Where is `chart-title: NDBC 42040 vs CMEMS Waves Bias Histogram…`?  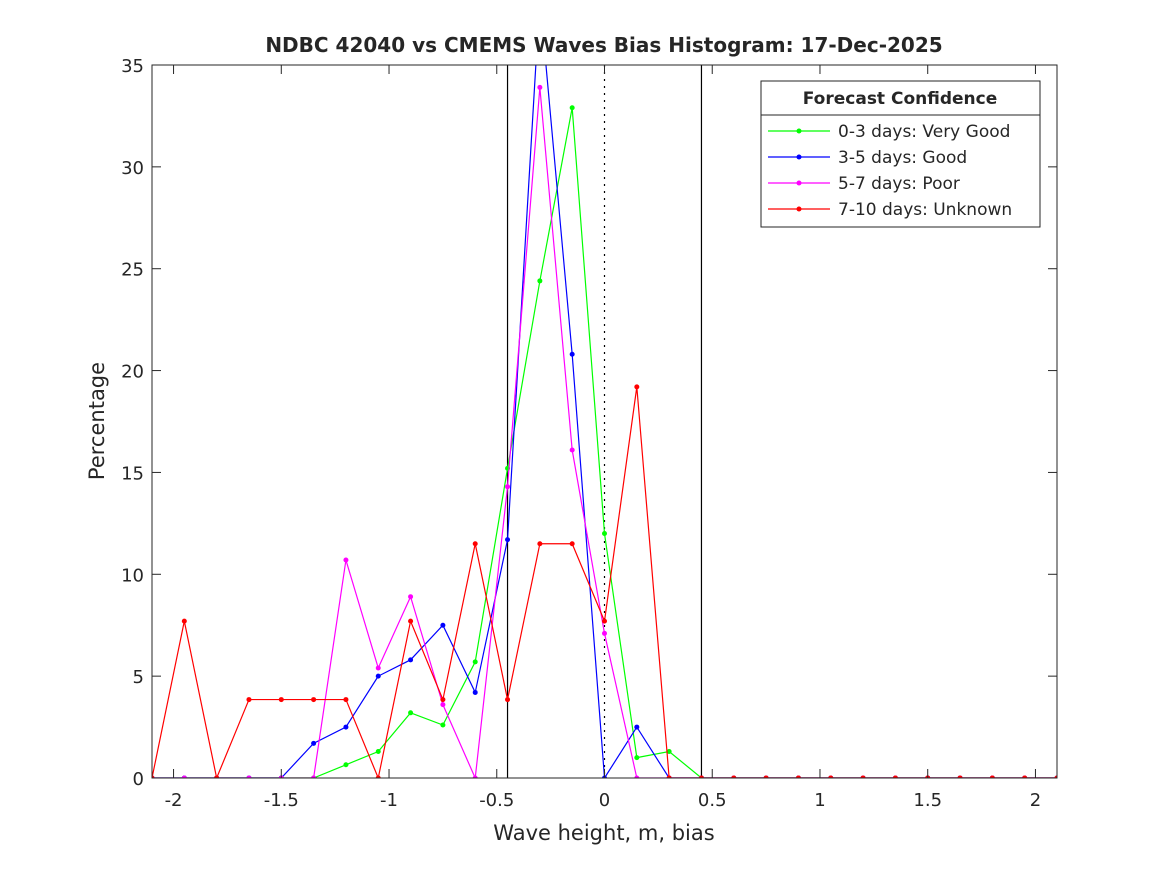 chart-title: NDBC 42040 vs CMEMS Waves Bias Histogram… is located at coordinates (603, 45).